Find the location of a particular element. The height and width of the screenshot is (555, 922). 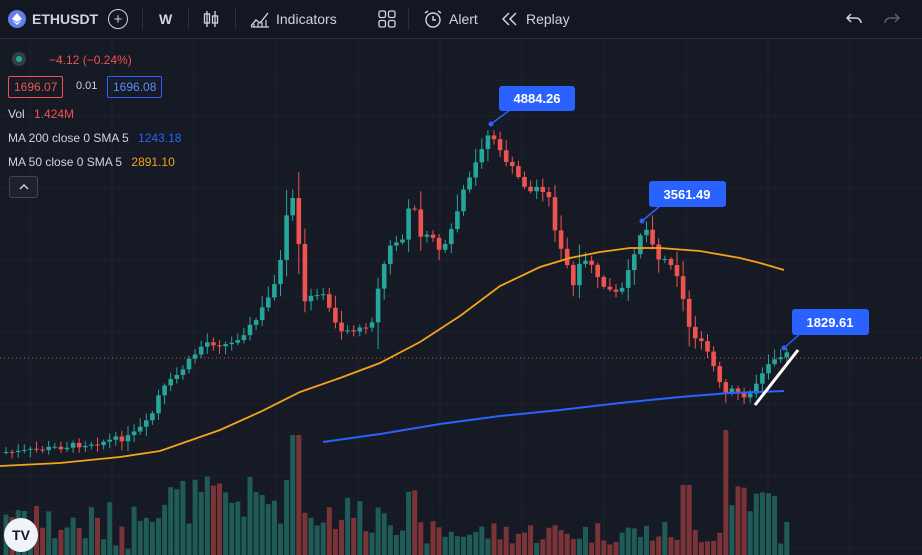

annotation-3561: 3561.49 is located at coordinates (683, 202).